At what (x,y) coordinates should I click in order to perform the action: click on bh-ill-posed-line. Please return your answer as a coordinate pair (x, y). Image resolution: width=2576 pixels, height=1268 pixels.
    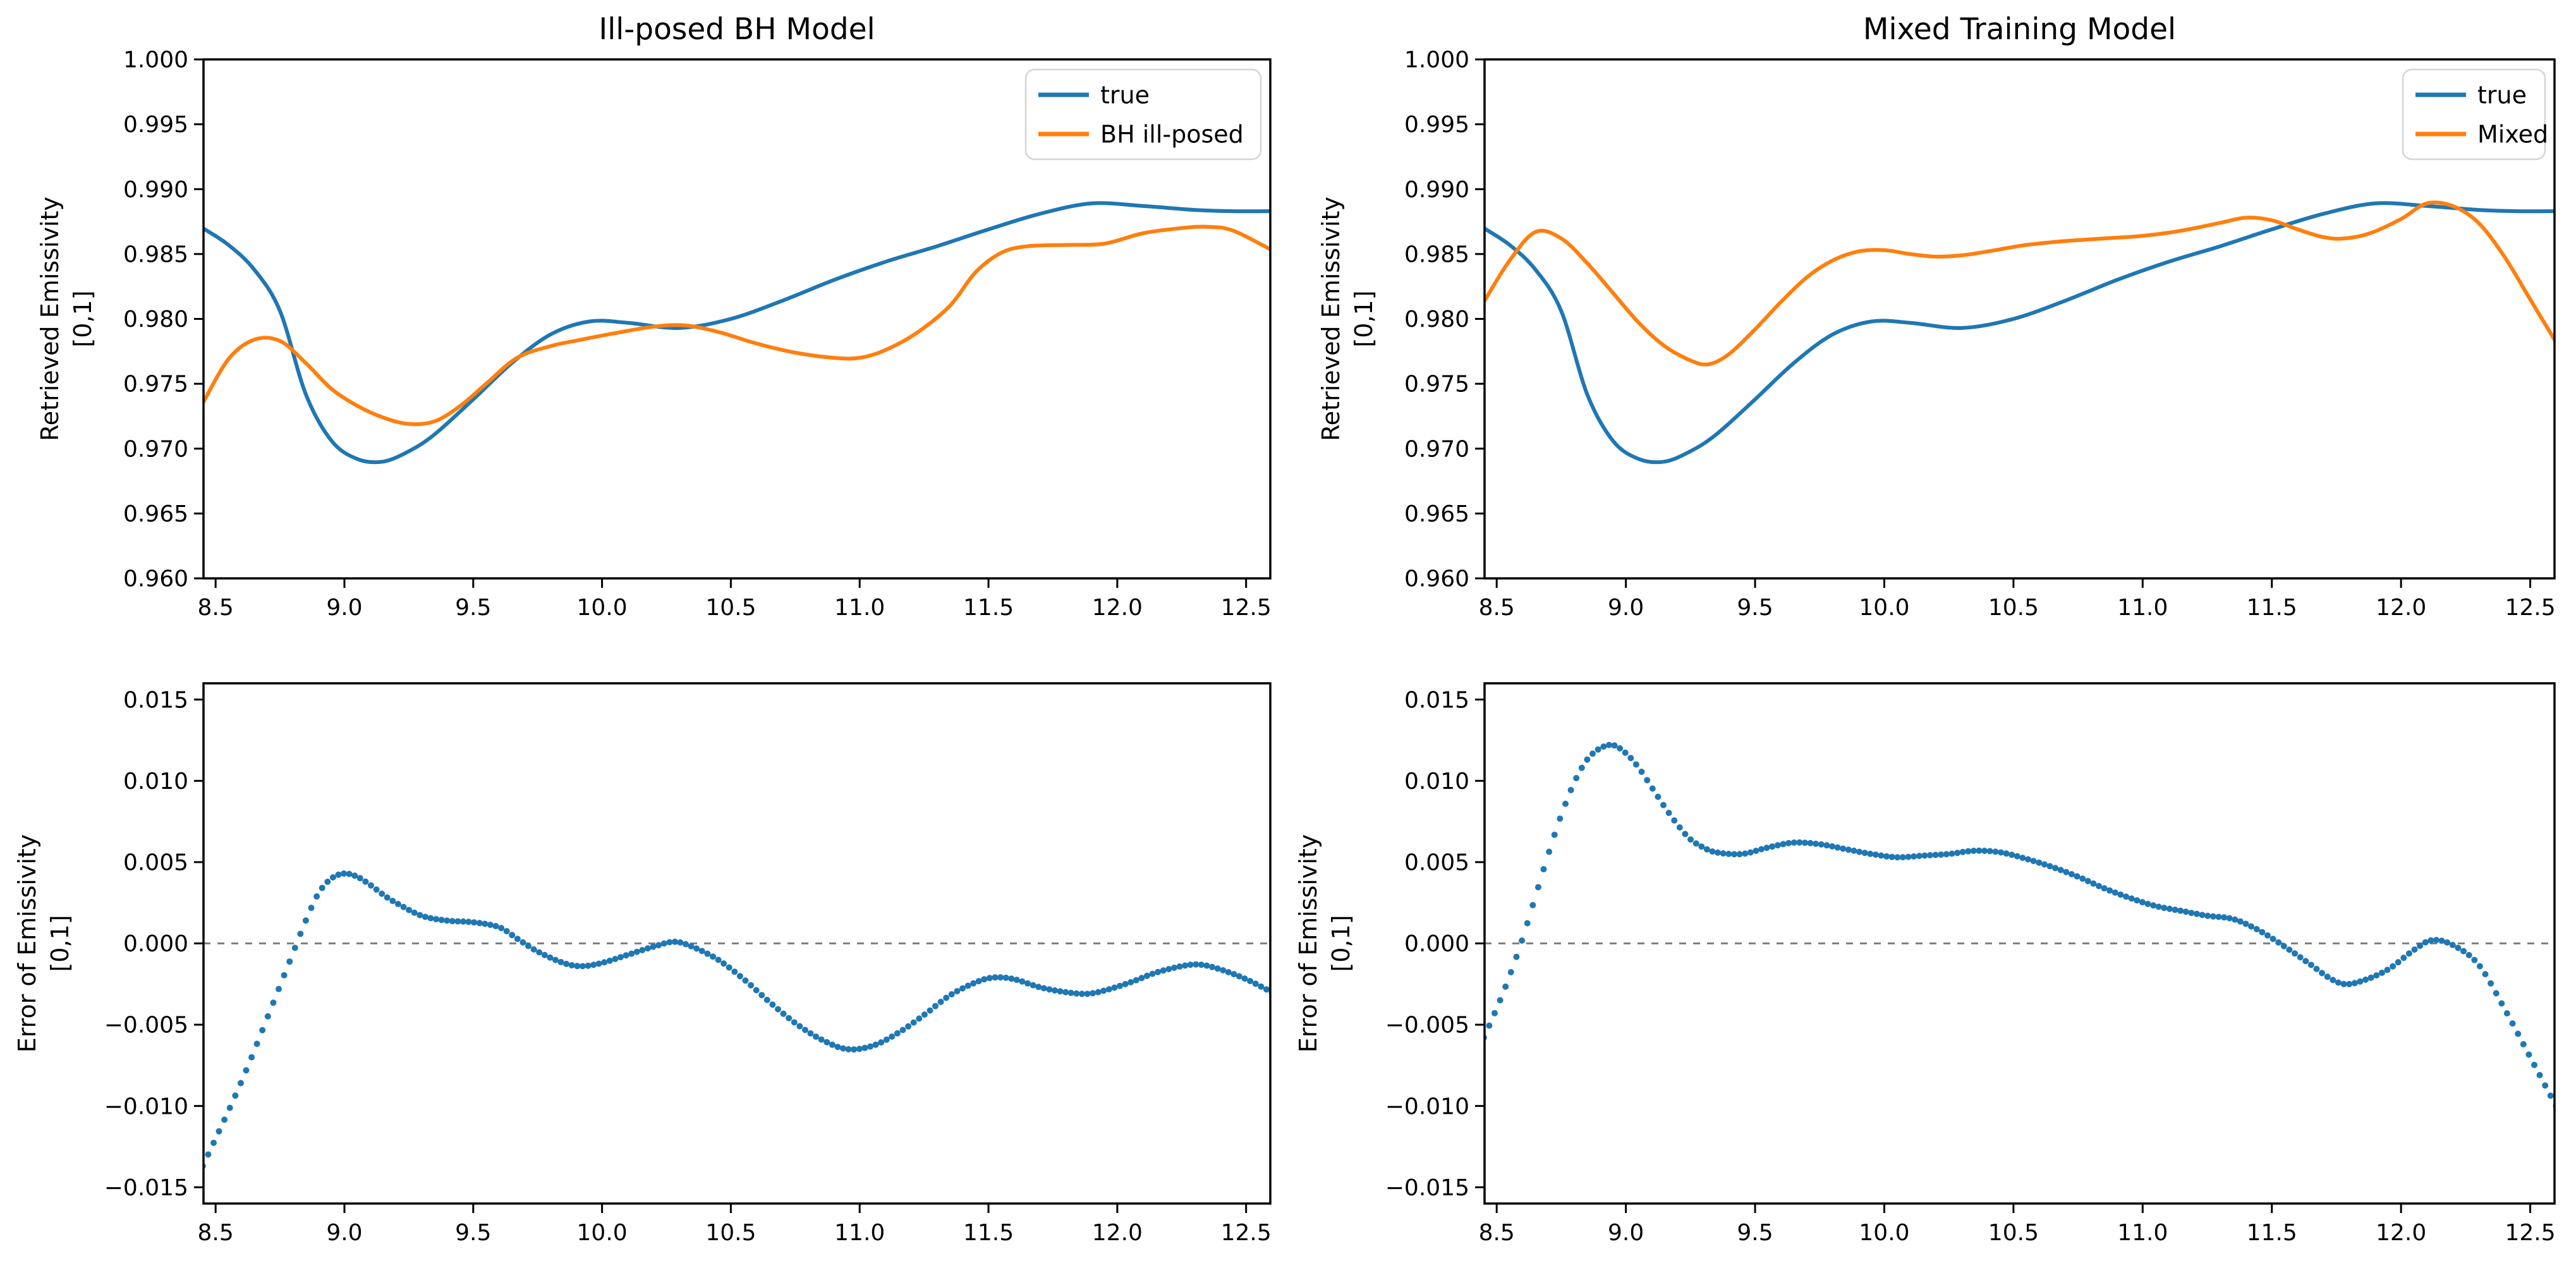
    Looking at the image, I should click on (737, 325).